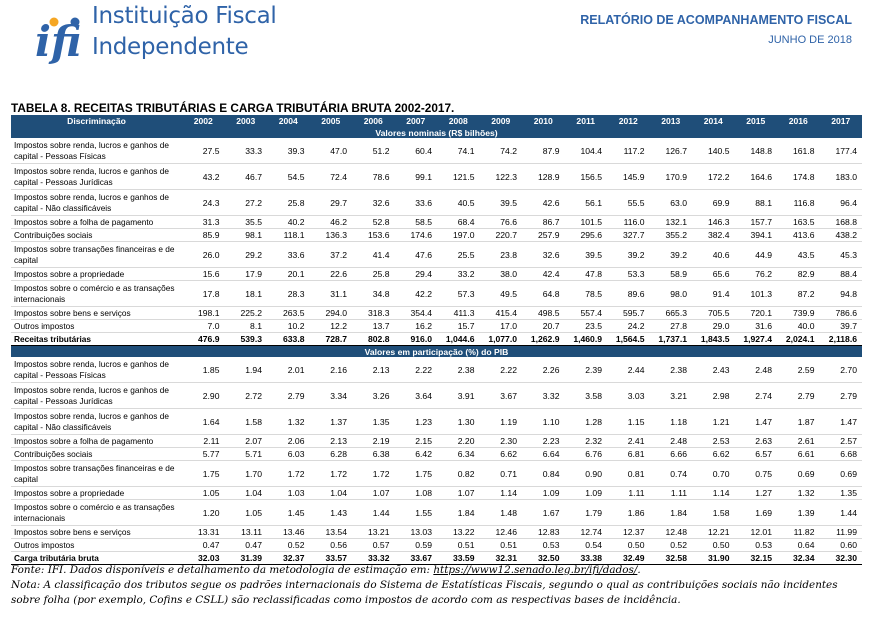  What do you see at coordinates (373, 313) in the screenshot?
I see `table-cell: 318.3` at bounding box center [373, 313].